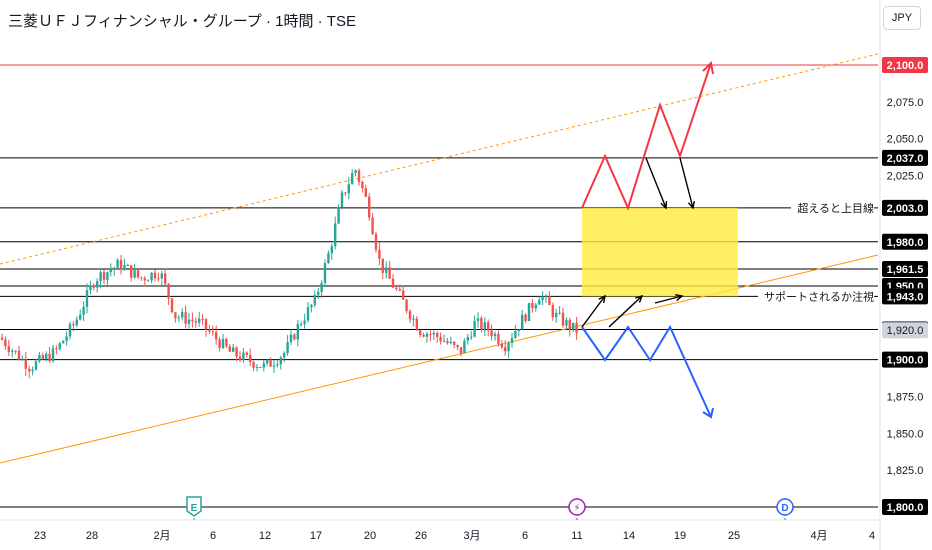  I want to click on x-tick-label: 14, so click(629, 536).